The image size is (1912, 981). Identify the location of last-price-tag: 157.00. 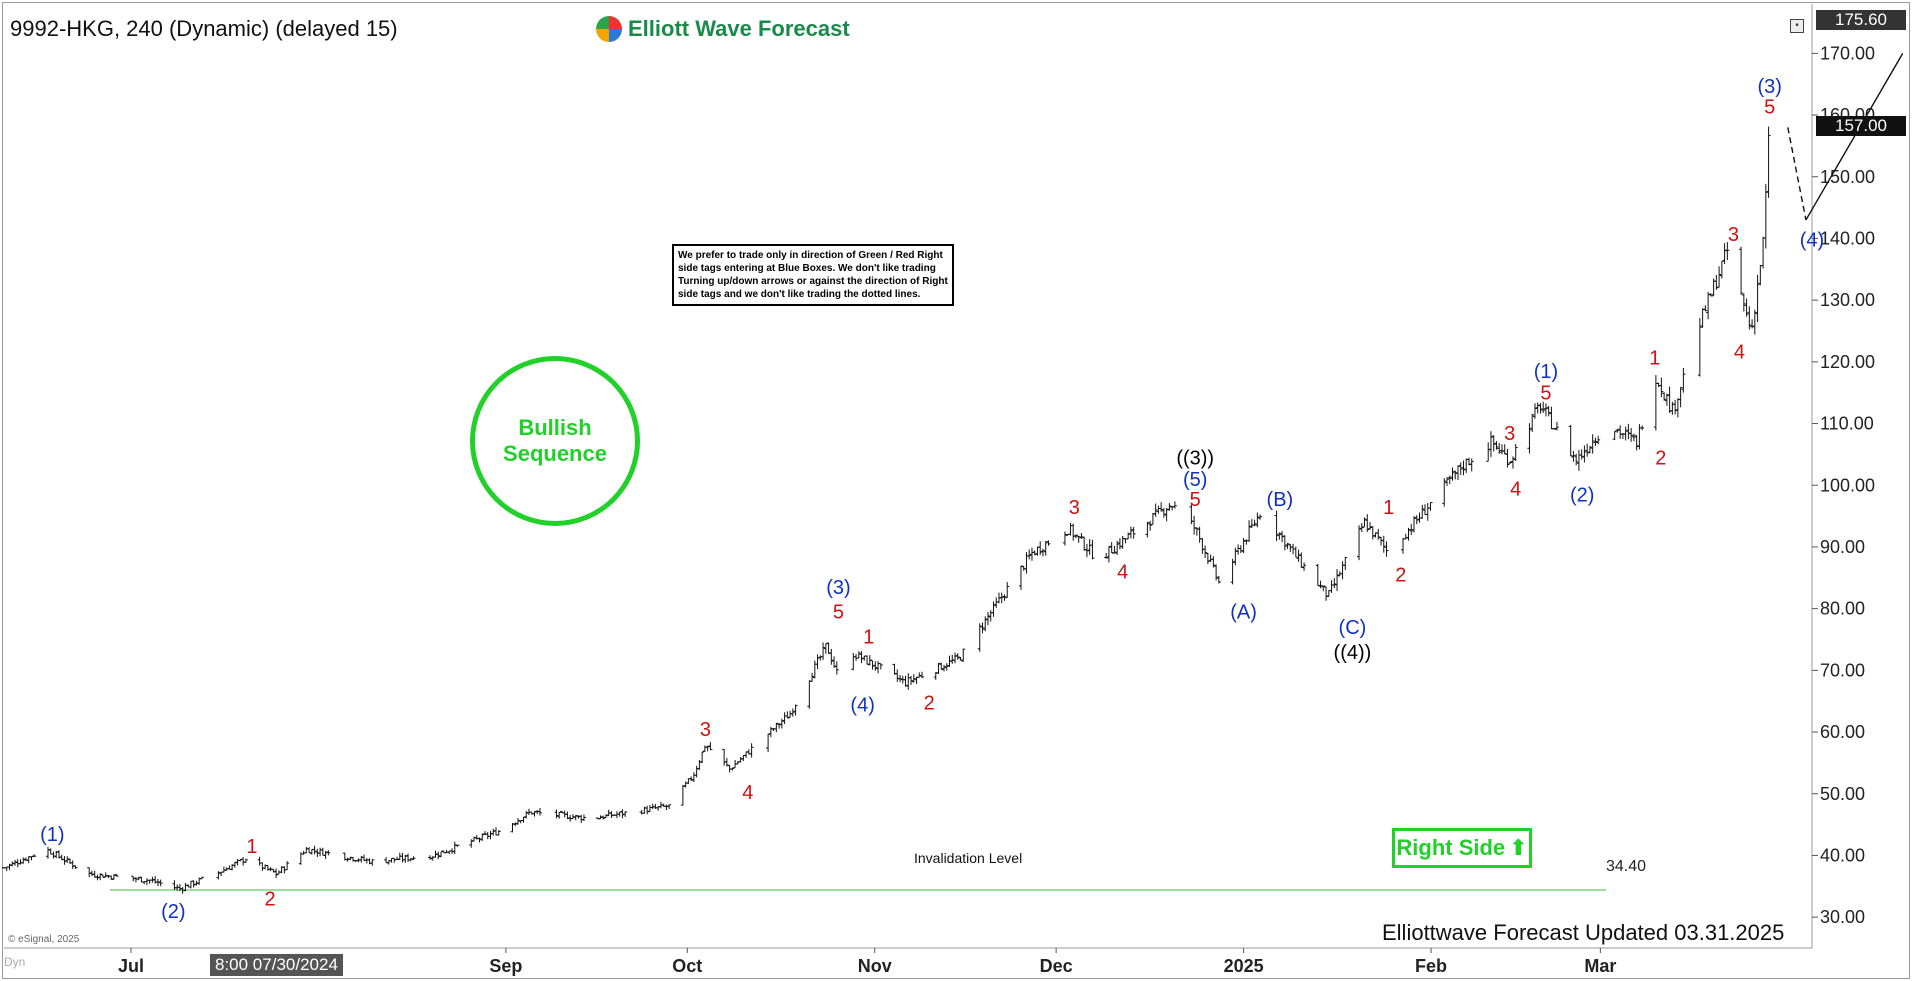
(1861, 126).